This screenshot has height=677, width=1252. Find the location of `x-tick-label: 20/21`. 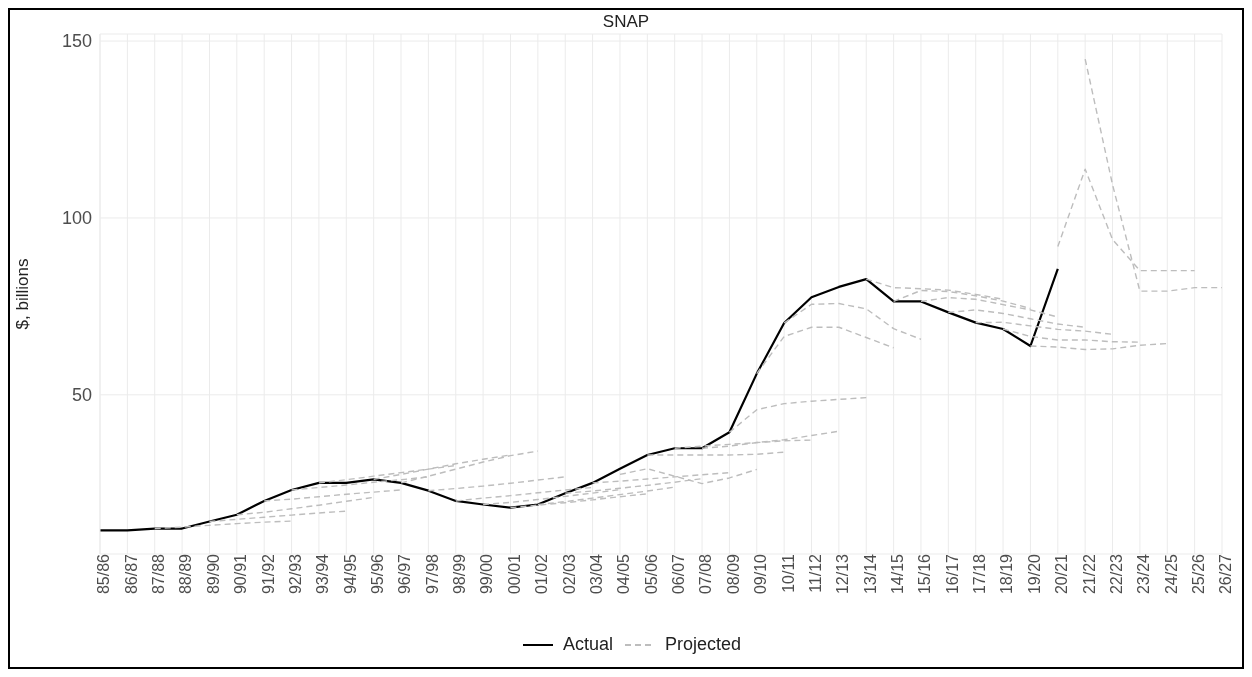

x-tick-label: 20/21 is located at coordinates (1062, 574).